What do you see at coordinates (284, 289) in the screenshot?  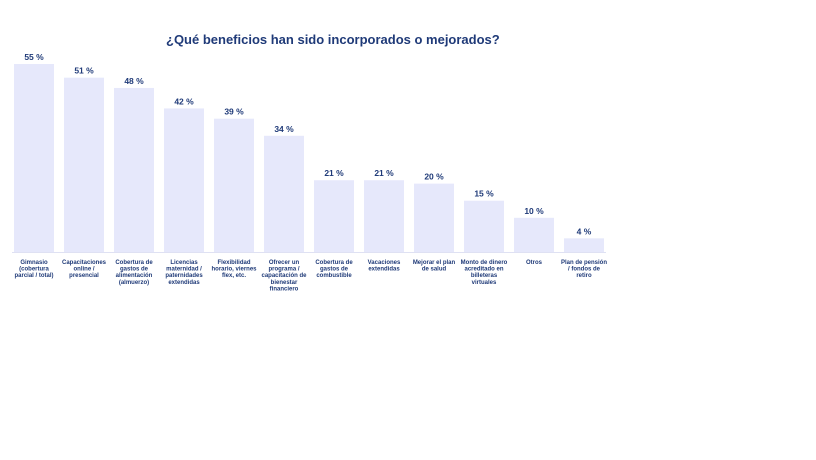 I see `category-label-line: financiero` at bounding box center [284, 289].